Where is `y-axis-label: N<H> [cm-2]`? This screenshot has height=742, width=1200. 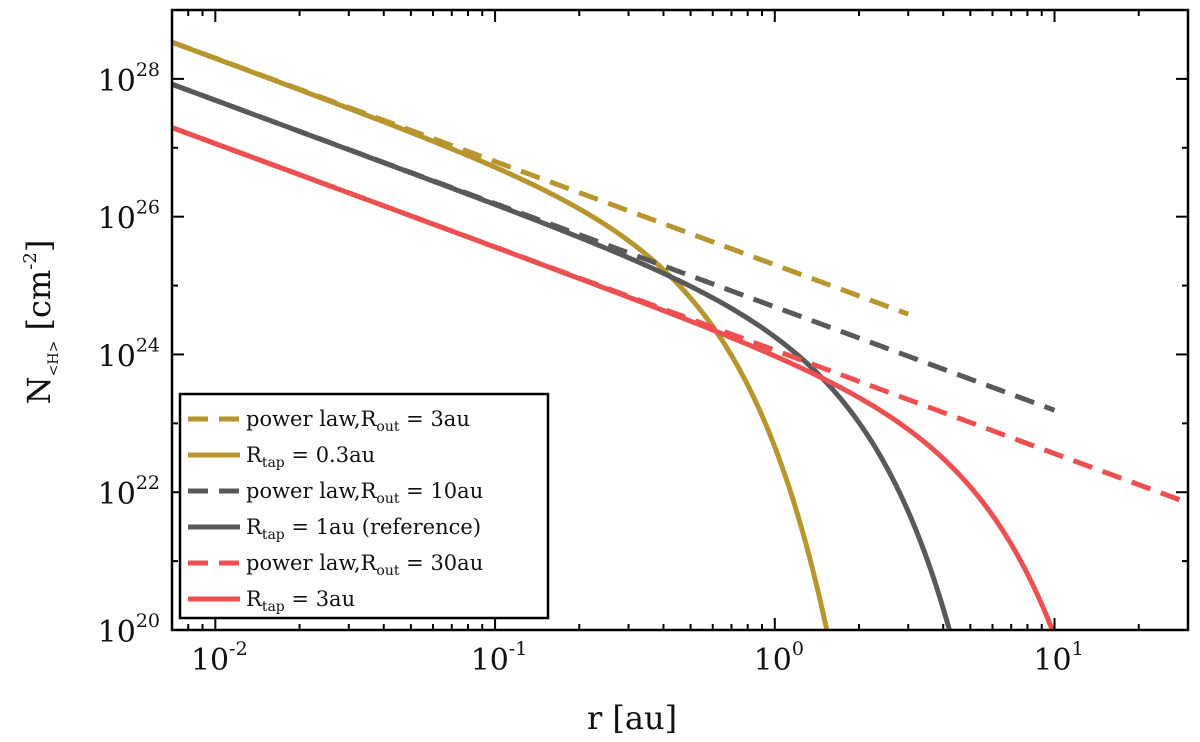 y-axis-label: N<H> [cm-2] is located at coordinates (41, 322).